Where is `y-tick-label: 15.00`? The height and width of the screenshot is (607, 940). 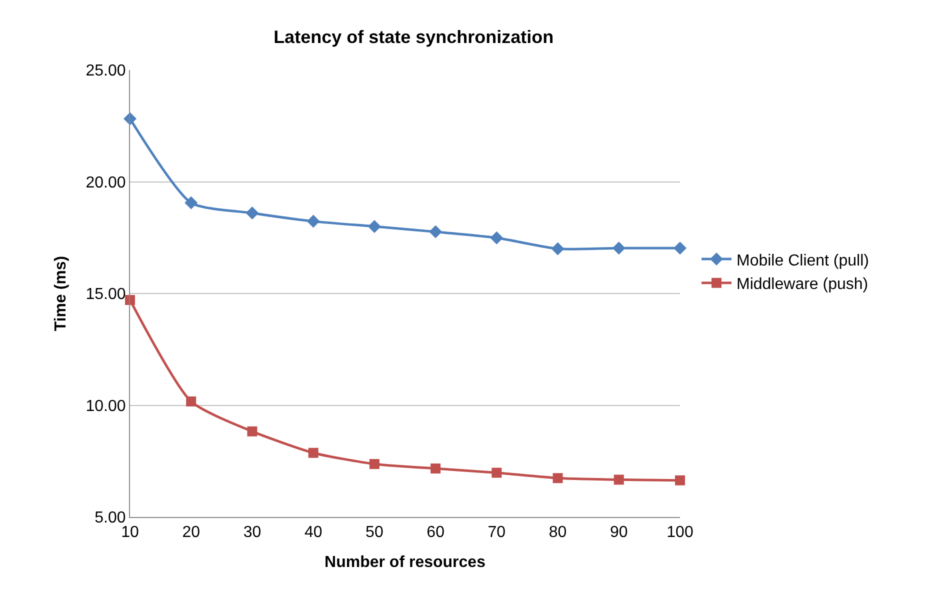 y-tick-label: 15.00 is located at coordinates (106, 295).